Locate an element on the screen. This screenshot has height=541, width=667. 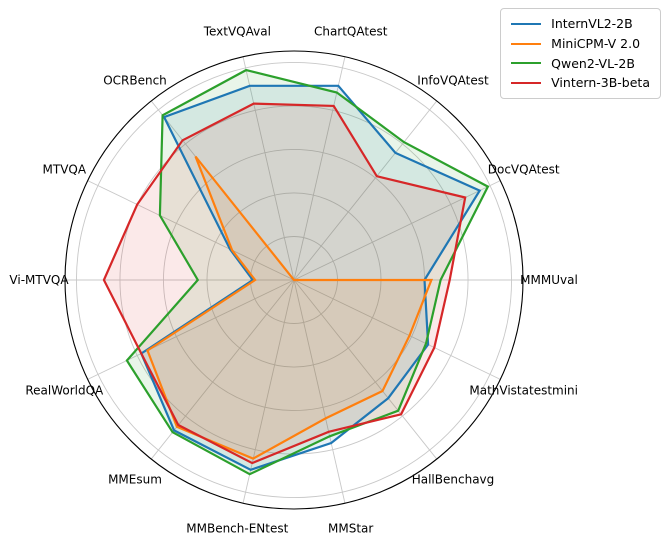
legend-item: Qwen2-VL-2B is located at coordinates (580, 63).